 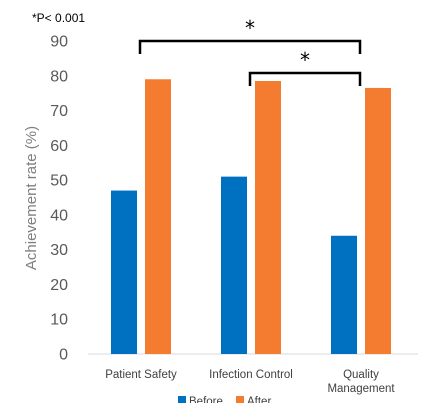 What do you see at coordinates (59, 320) in the screenshot?
I see `y-tick-label: 10` at bounding box center [59, 320].